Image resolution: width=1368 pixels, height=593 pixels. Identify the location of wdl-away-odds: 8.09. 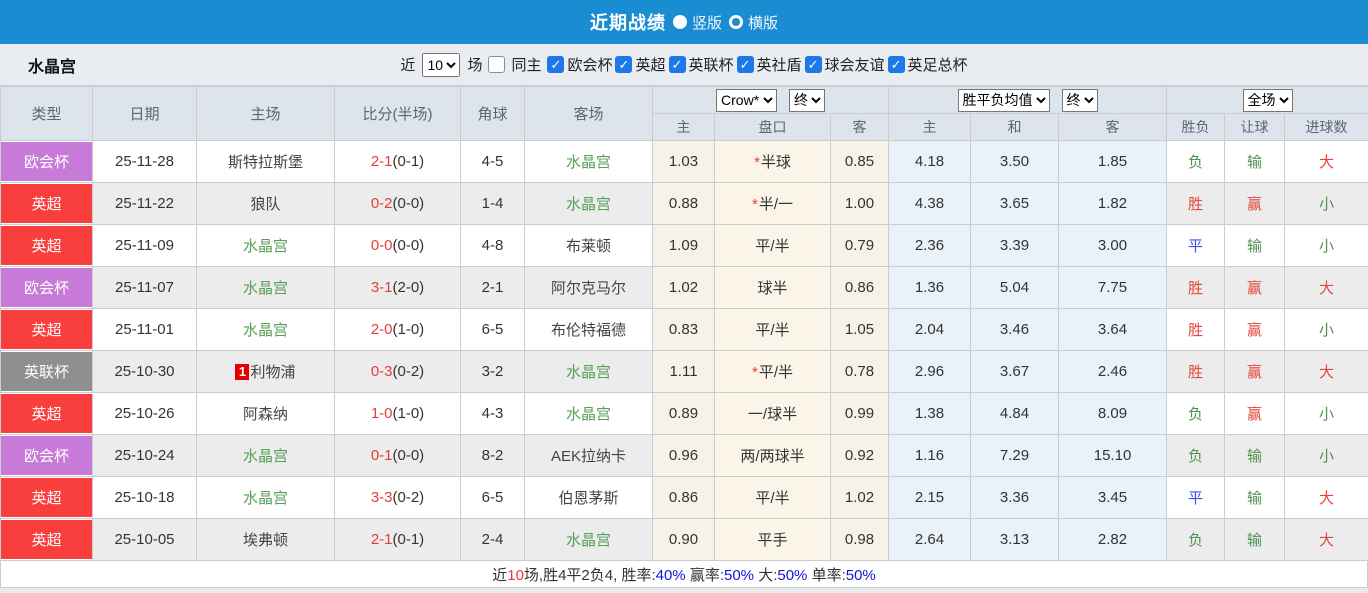
(1113, 413).